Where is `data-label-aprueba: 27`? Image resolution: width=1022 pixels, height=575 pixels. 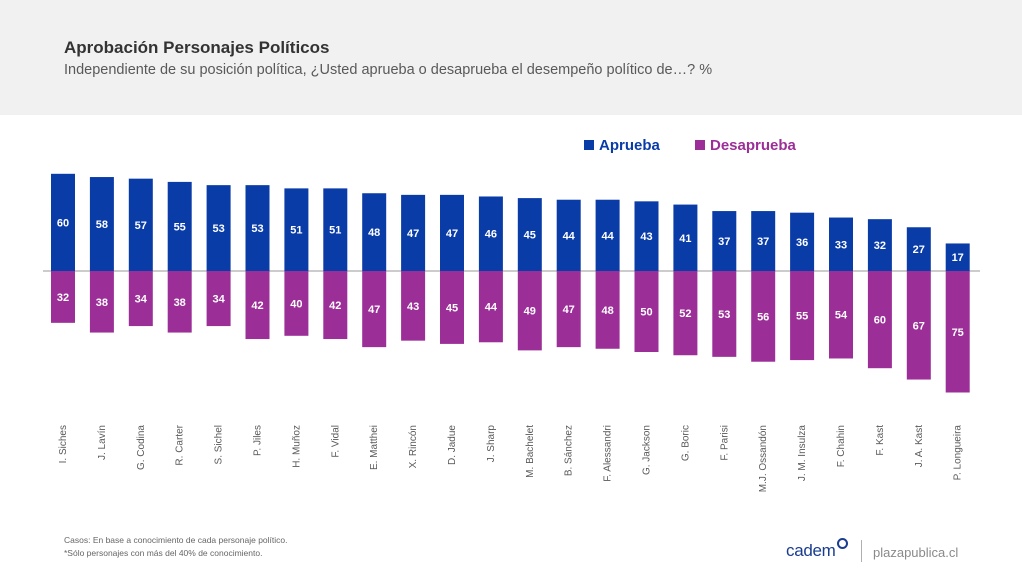 data-label-aprueba: 27 is located at coordinates (919, 250).